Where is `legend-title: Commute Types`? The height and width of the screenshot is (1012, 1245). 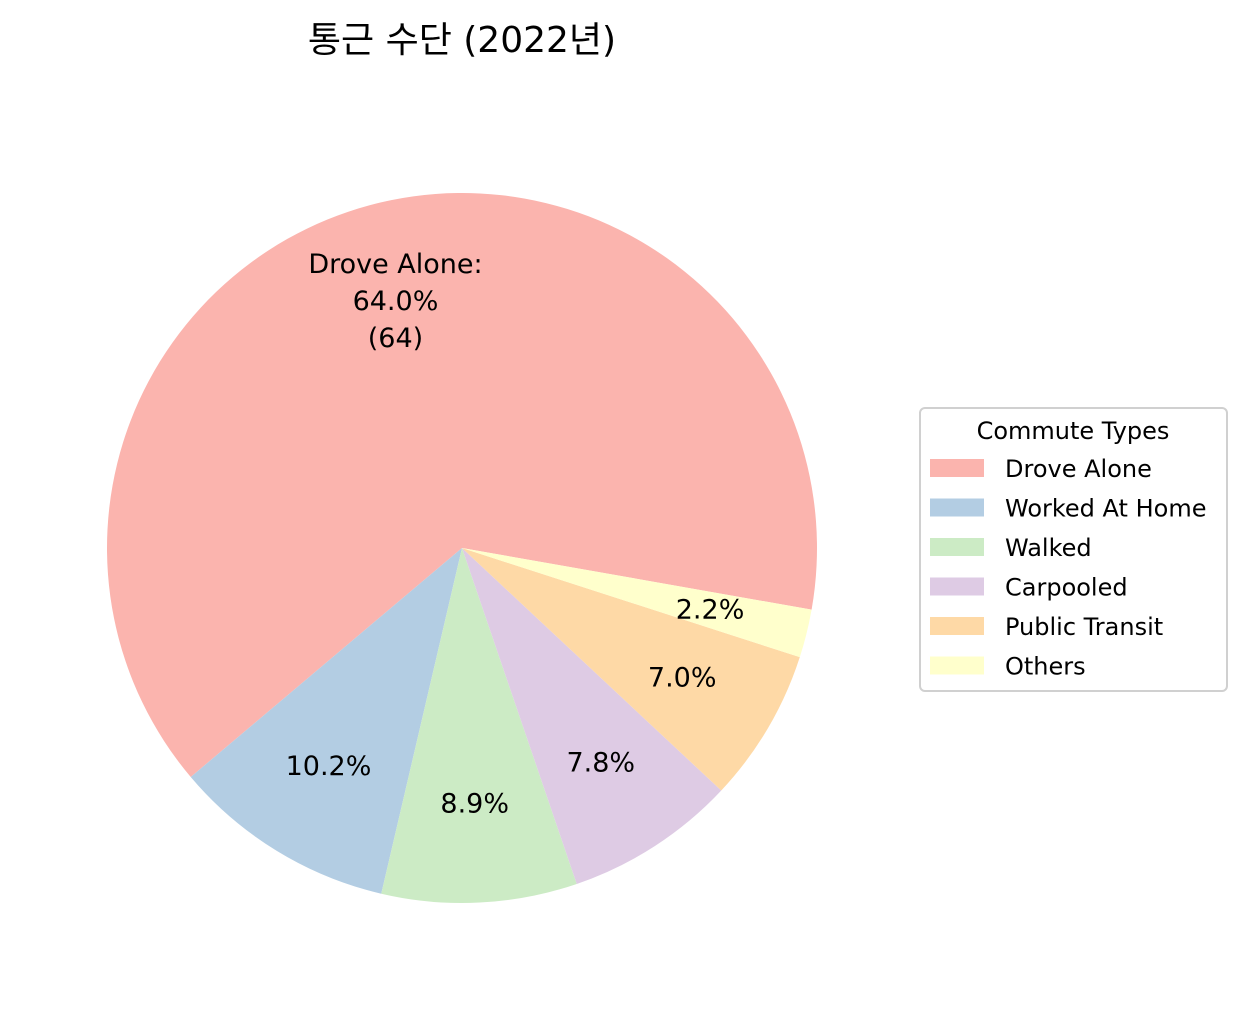
legend-title: Commute Types is located at coordinates (1073, 431).